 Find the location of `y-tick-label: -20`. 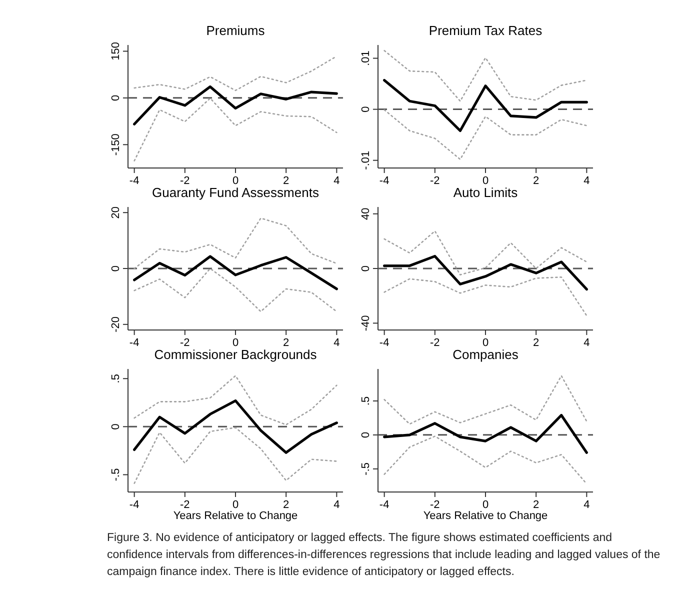

y-tick-label: -20 is located at coordinates (116, 324).